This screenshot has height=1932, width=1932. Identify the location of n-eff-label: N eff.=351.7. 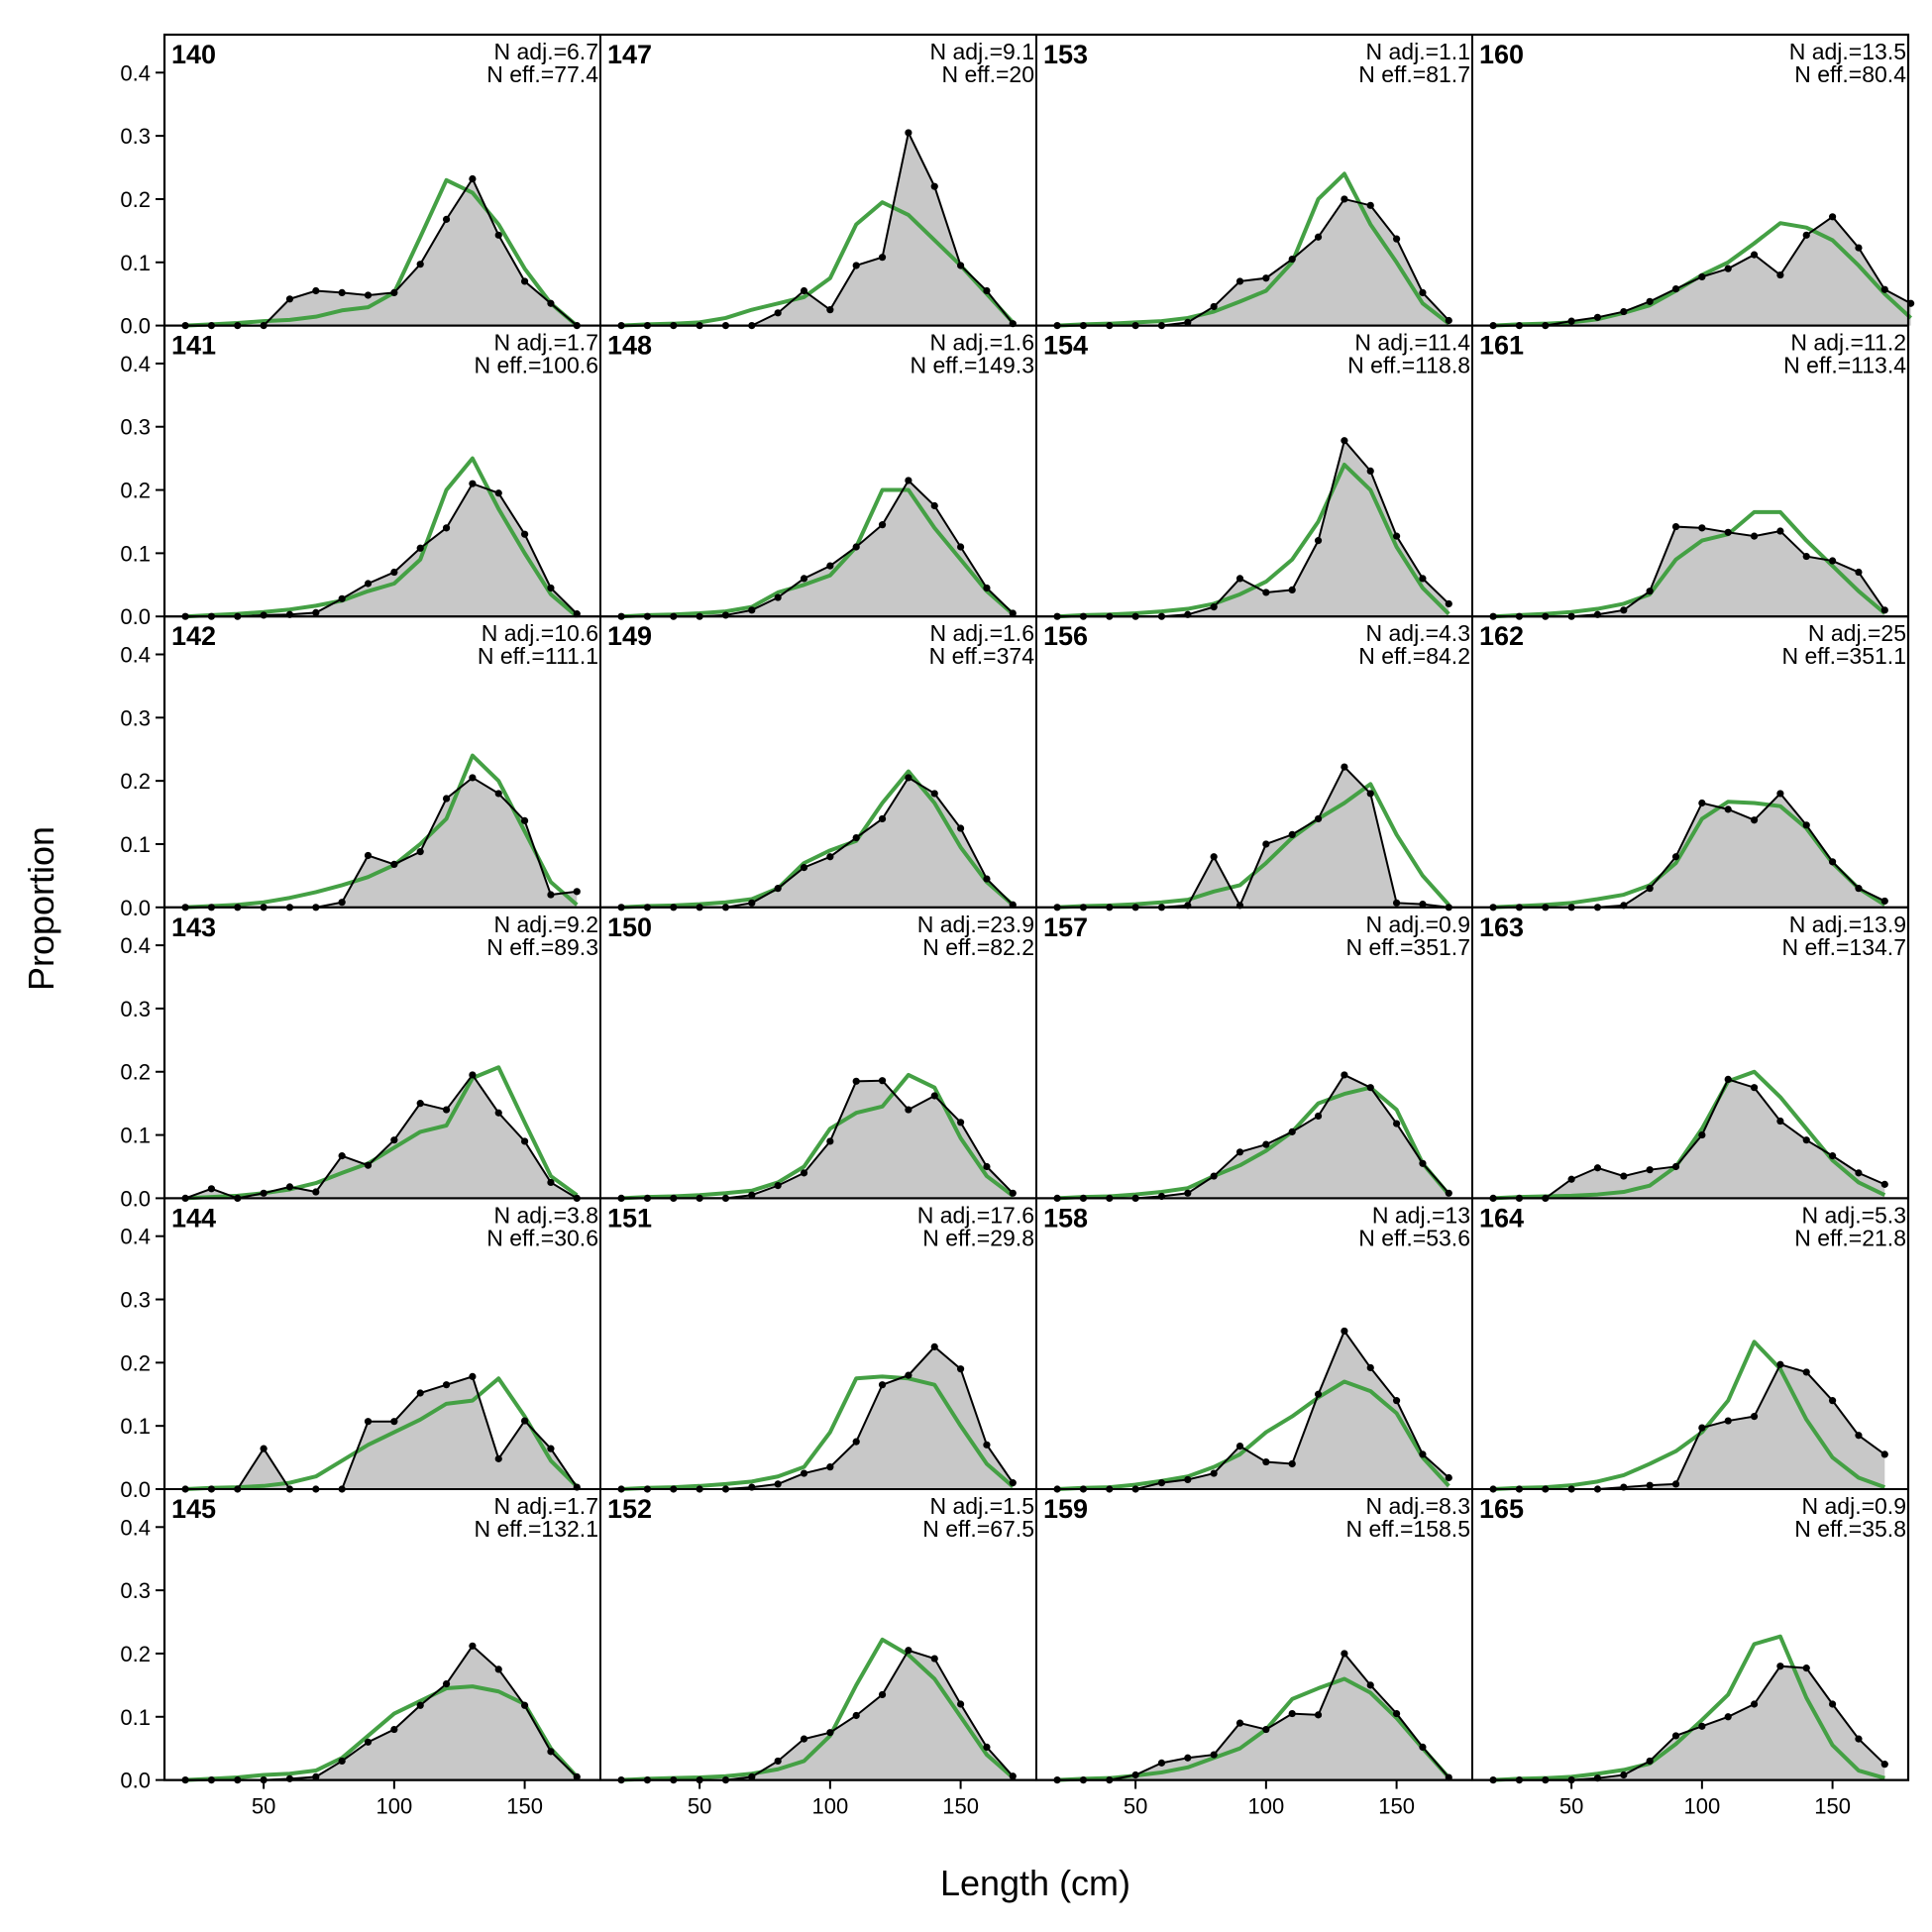
(1407, 947).